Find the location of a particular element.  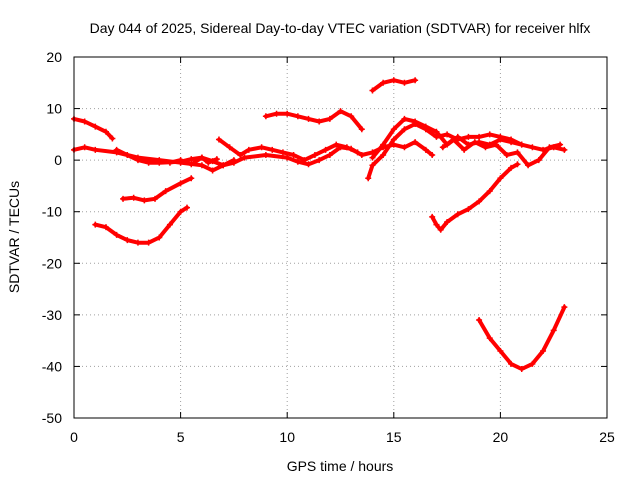

series-track-i is located at coordinates (394, 85).